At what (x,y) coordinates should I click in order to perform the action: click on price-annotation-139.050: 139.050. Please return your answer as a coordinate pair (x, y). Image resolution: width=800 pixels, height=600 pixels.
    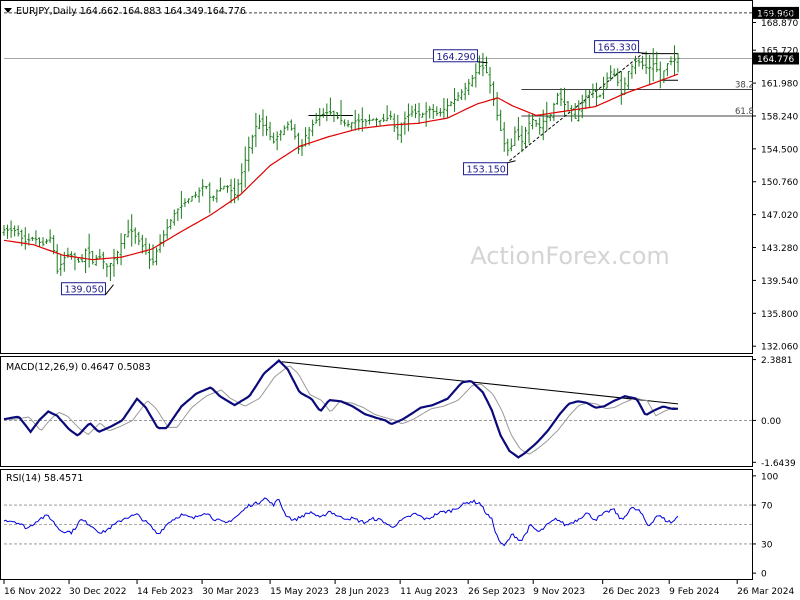
    Looking at the image, I should click on (87, 289).